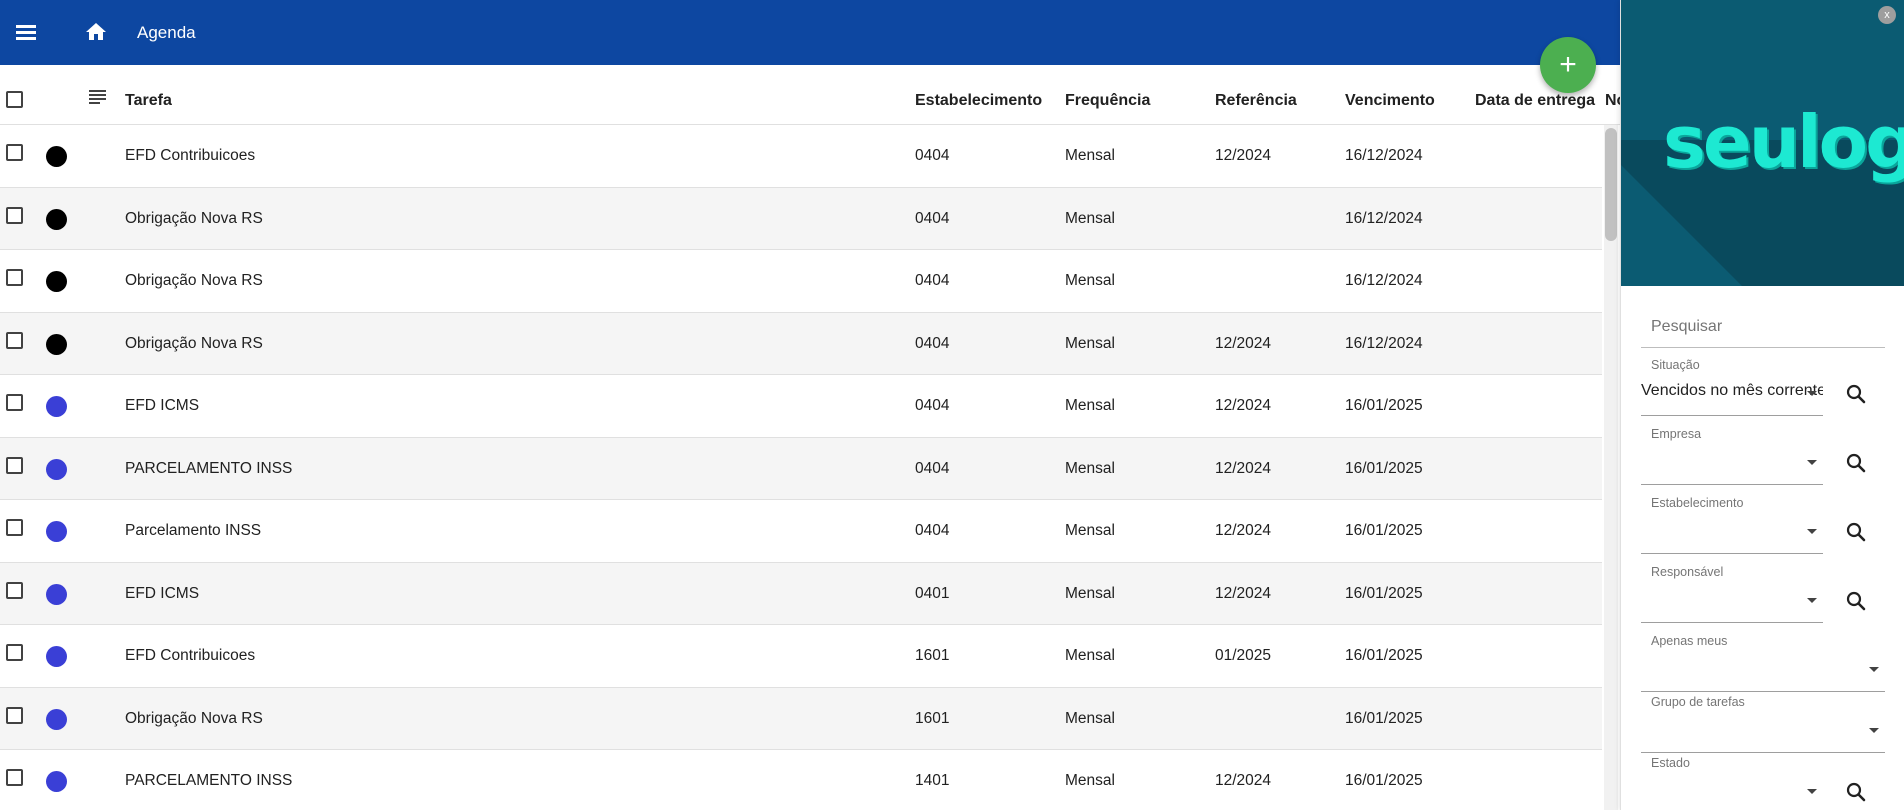 This screenshot has height=810, width=1904. Describe the element at coordinates (14, 99) in the screenshot. I see `select-all-checkbox` at that location.